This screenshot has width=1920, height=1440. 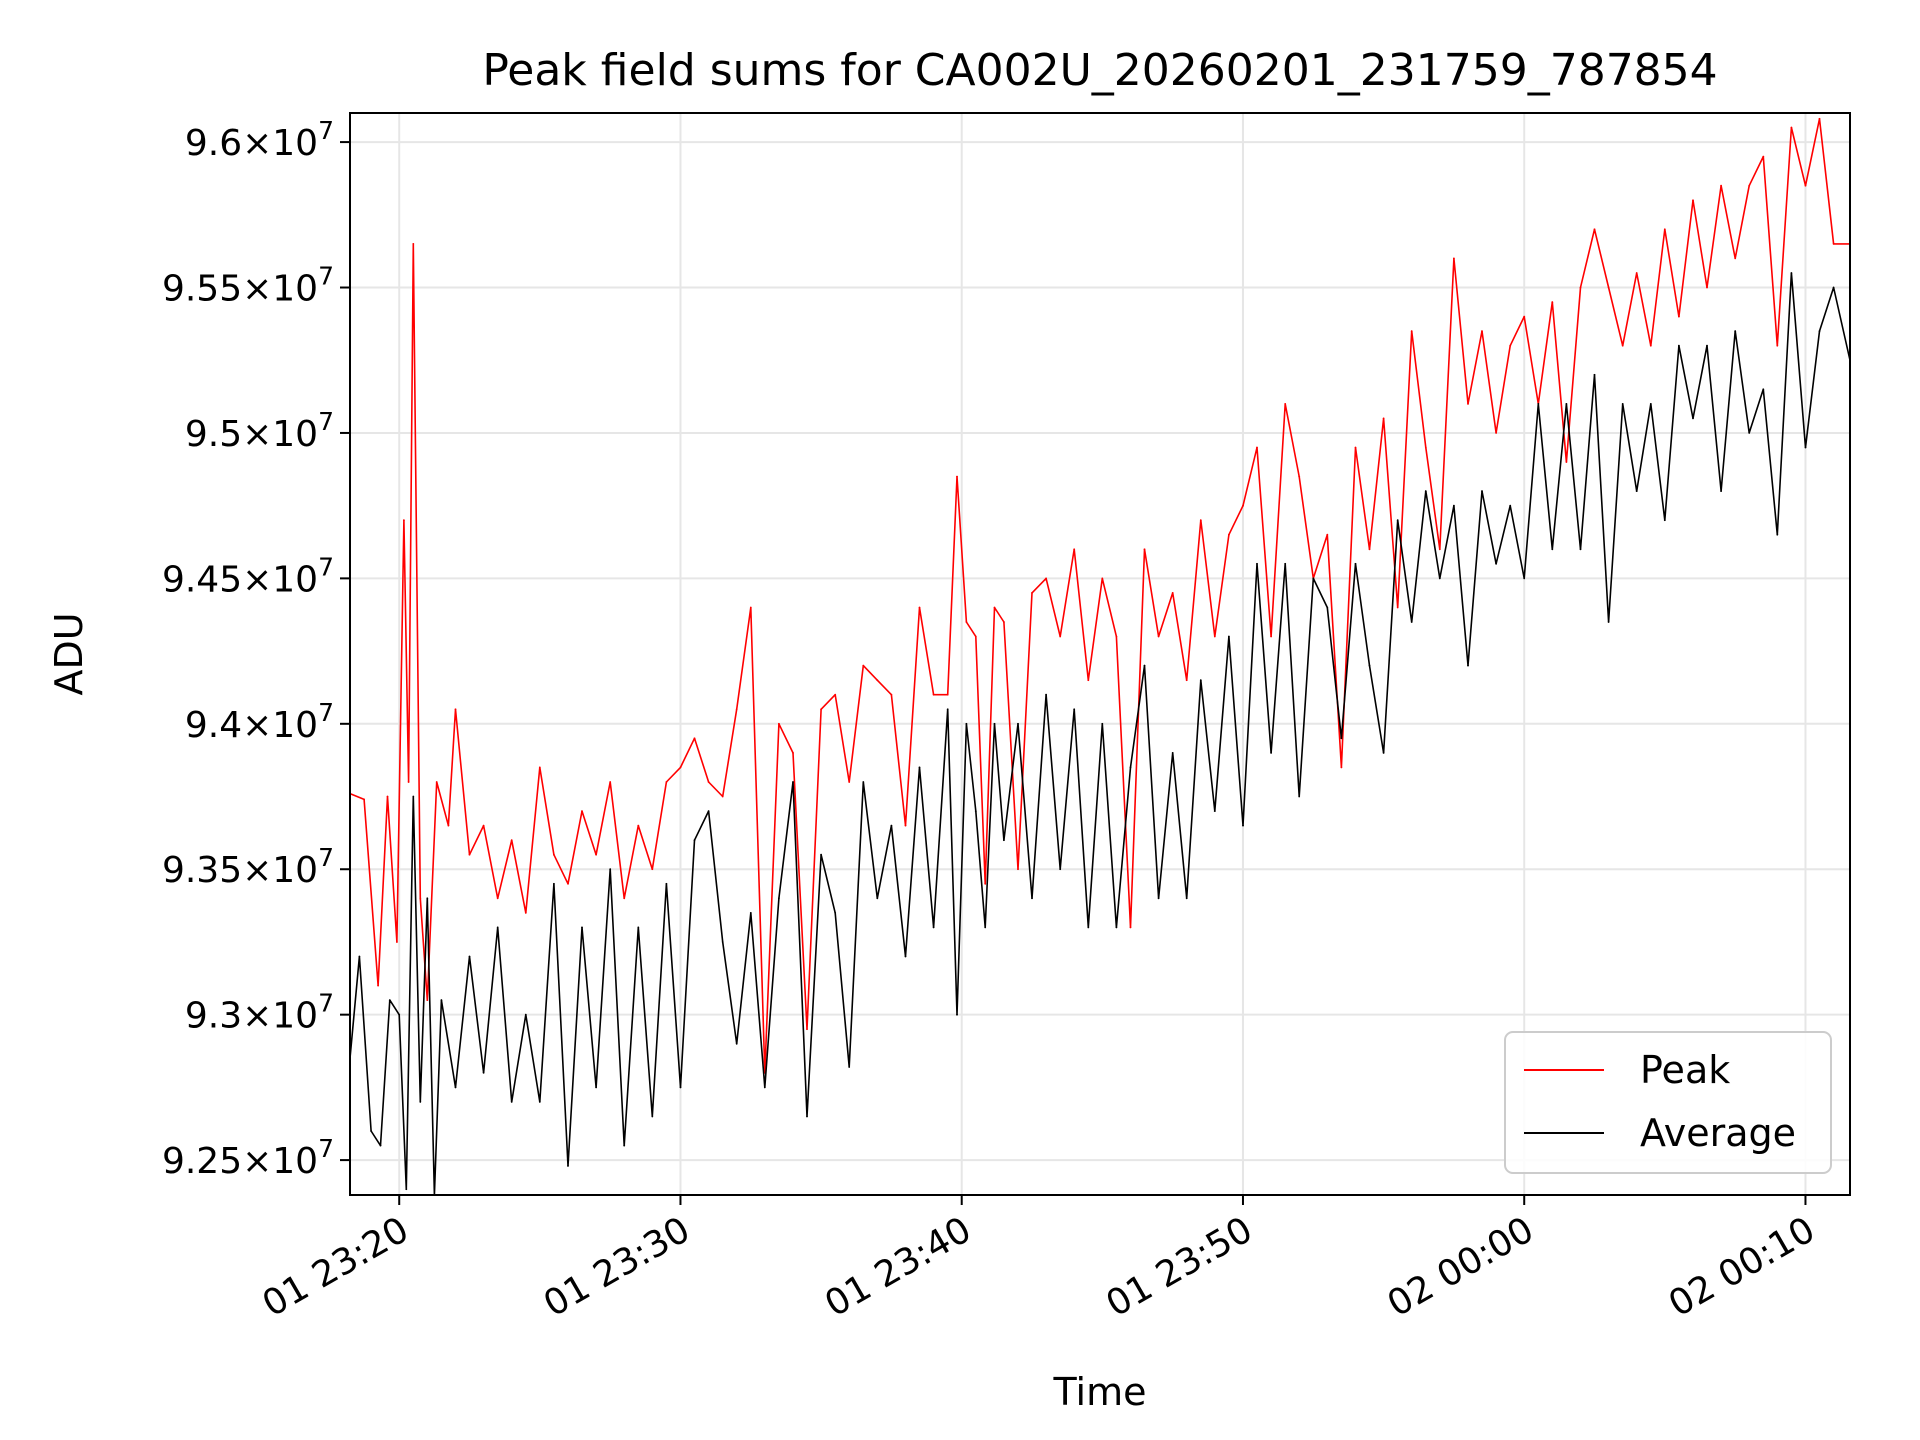 What do you see at coordinates (1718, 1133) in the screenshot?
I see `legend-average-label: Average` at bounding box center [1718, 1133].